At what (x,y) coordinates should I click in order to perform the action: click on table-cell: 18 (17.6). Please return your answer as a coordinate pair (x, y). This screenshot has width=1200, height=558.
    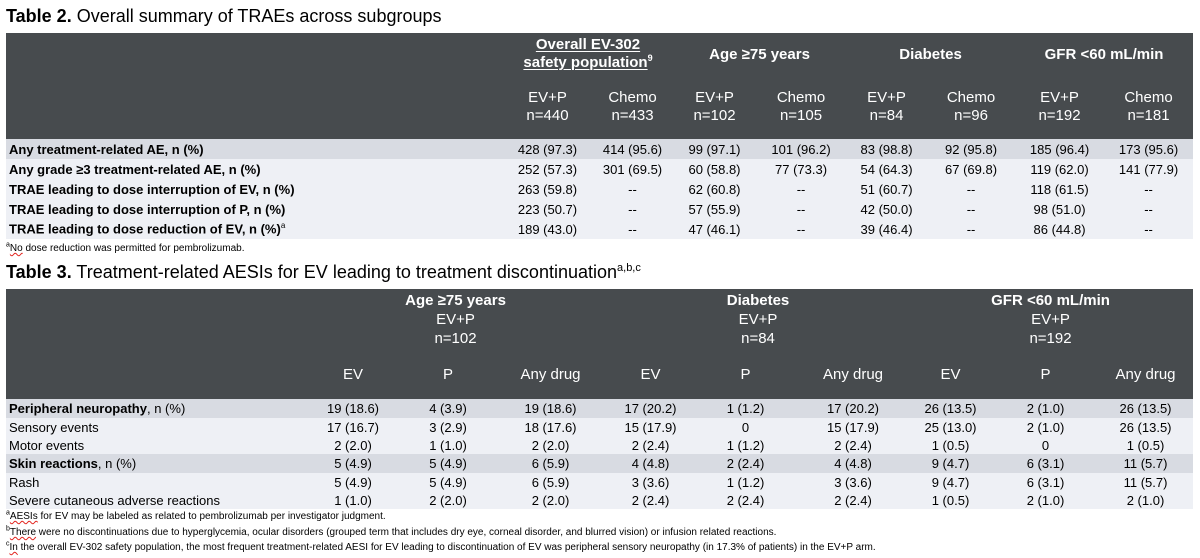
    Looking at the image, I should click on (551, 427).